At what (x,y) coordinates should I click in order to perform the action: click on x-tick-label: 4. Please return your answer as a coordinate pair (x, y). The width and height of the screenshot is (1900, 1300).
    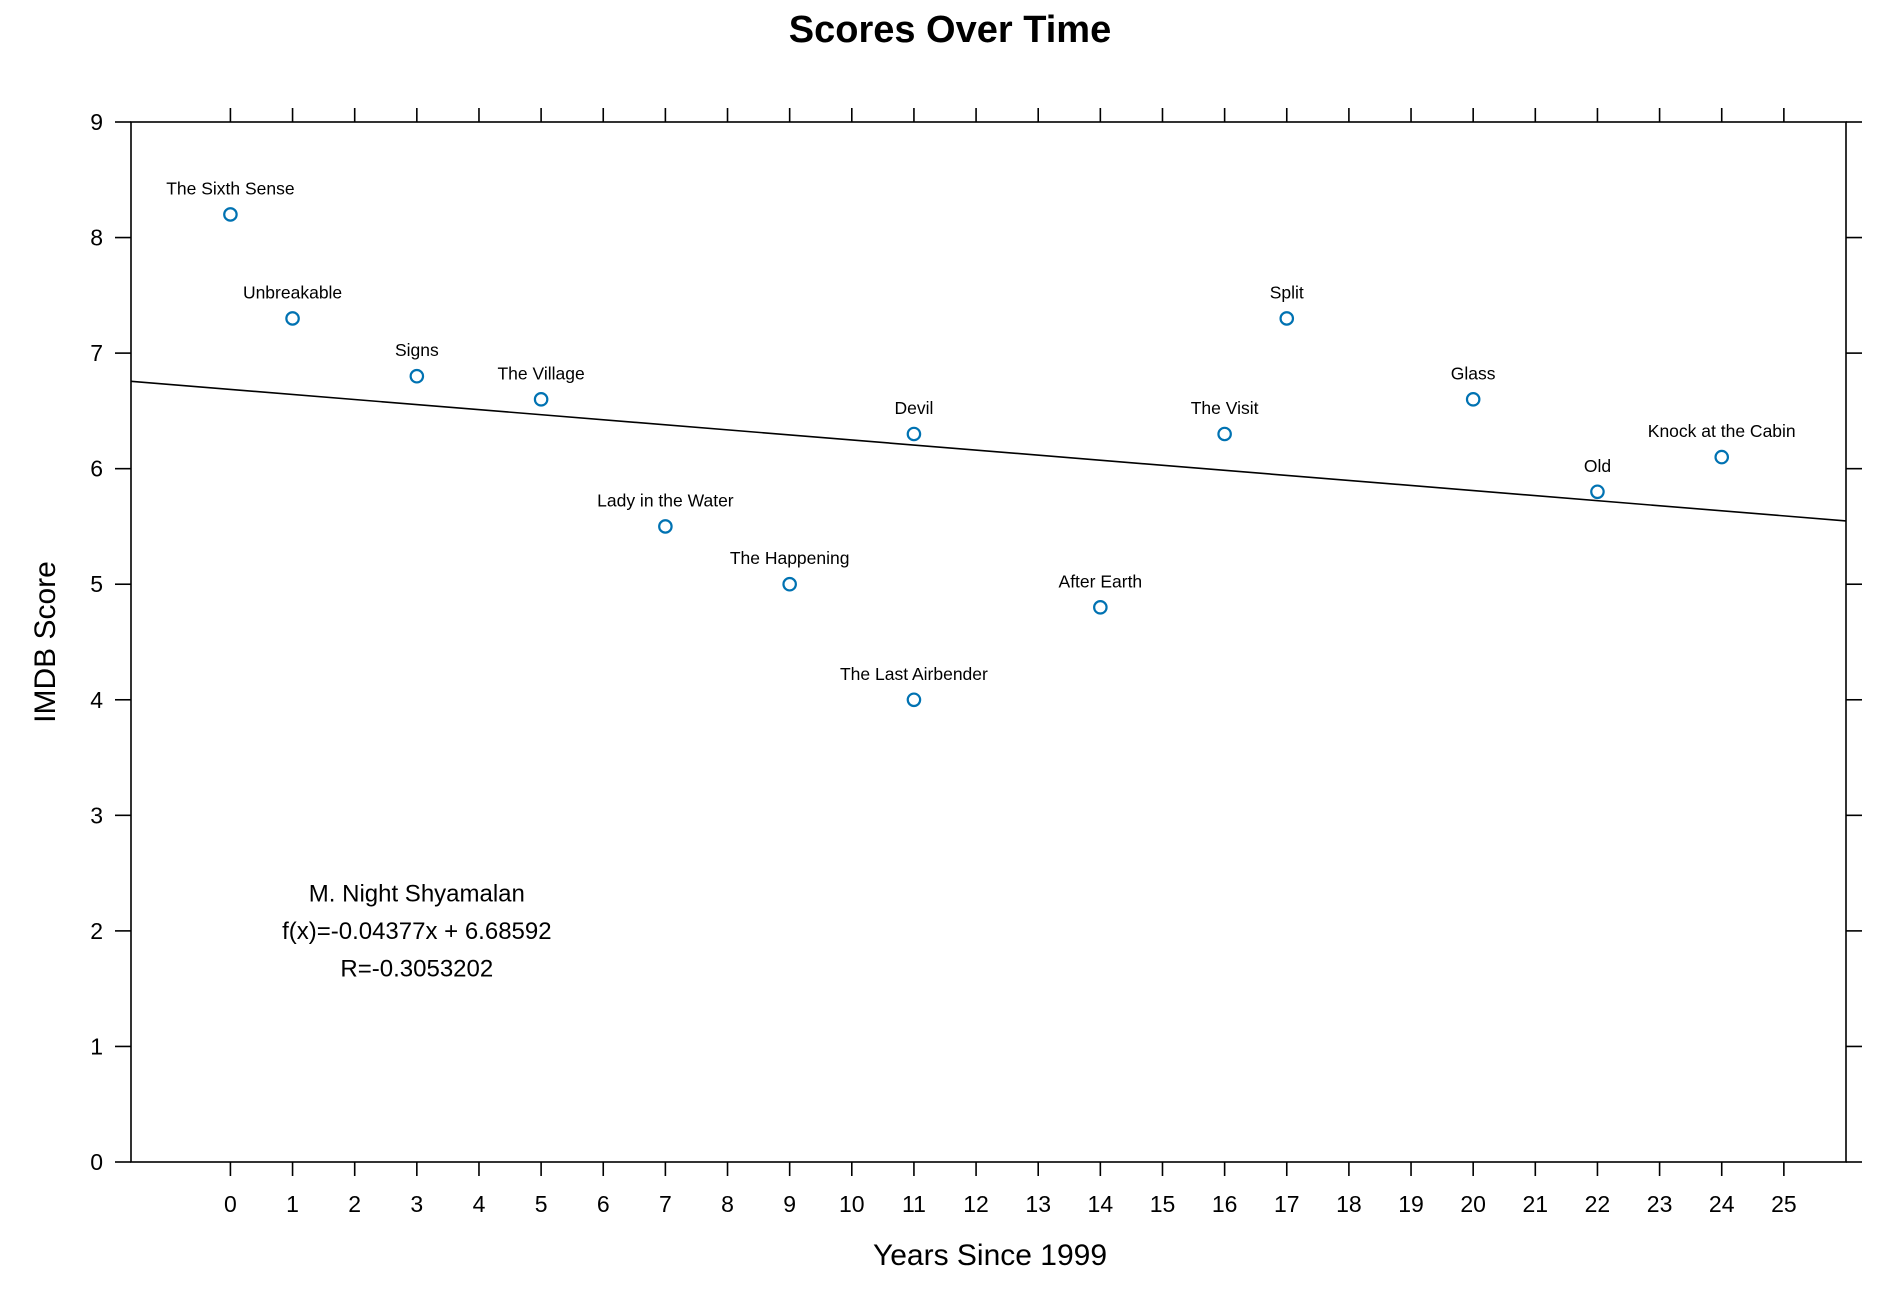
    Looking at the image, I should click on (479, 1204).